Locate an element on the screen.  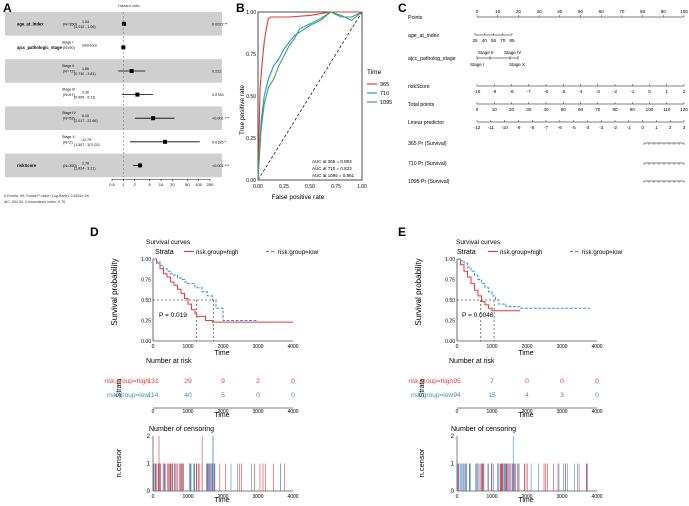
nomogram-tick-label: -11 is located at coordinates (491, 127).